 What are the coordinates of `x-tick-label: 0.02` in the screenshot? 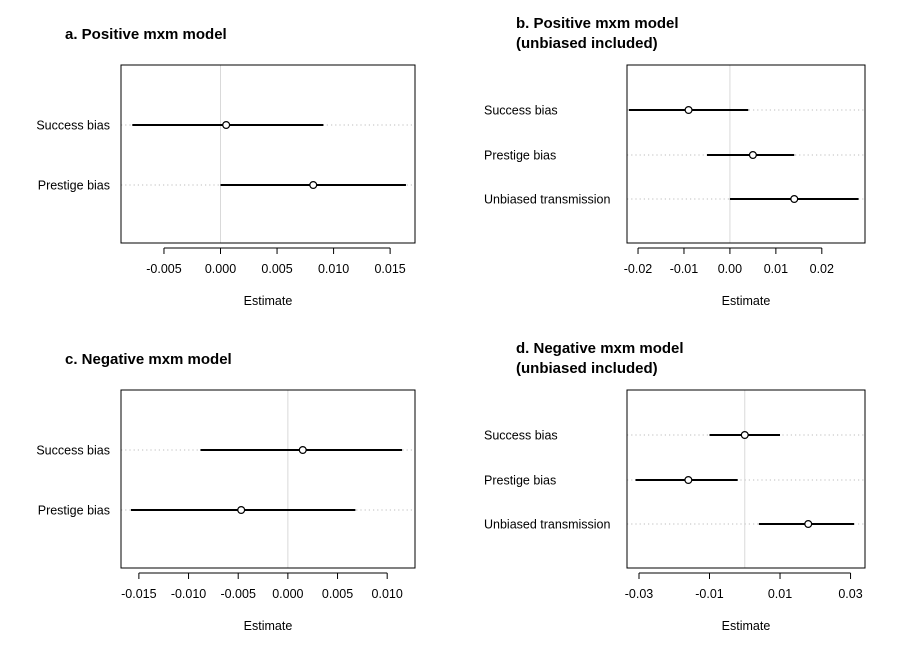 It's located at (822, 269).